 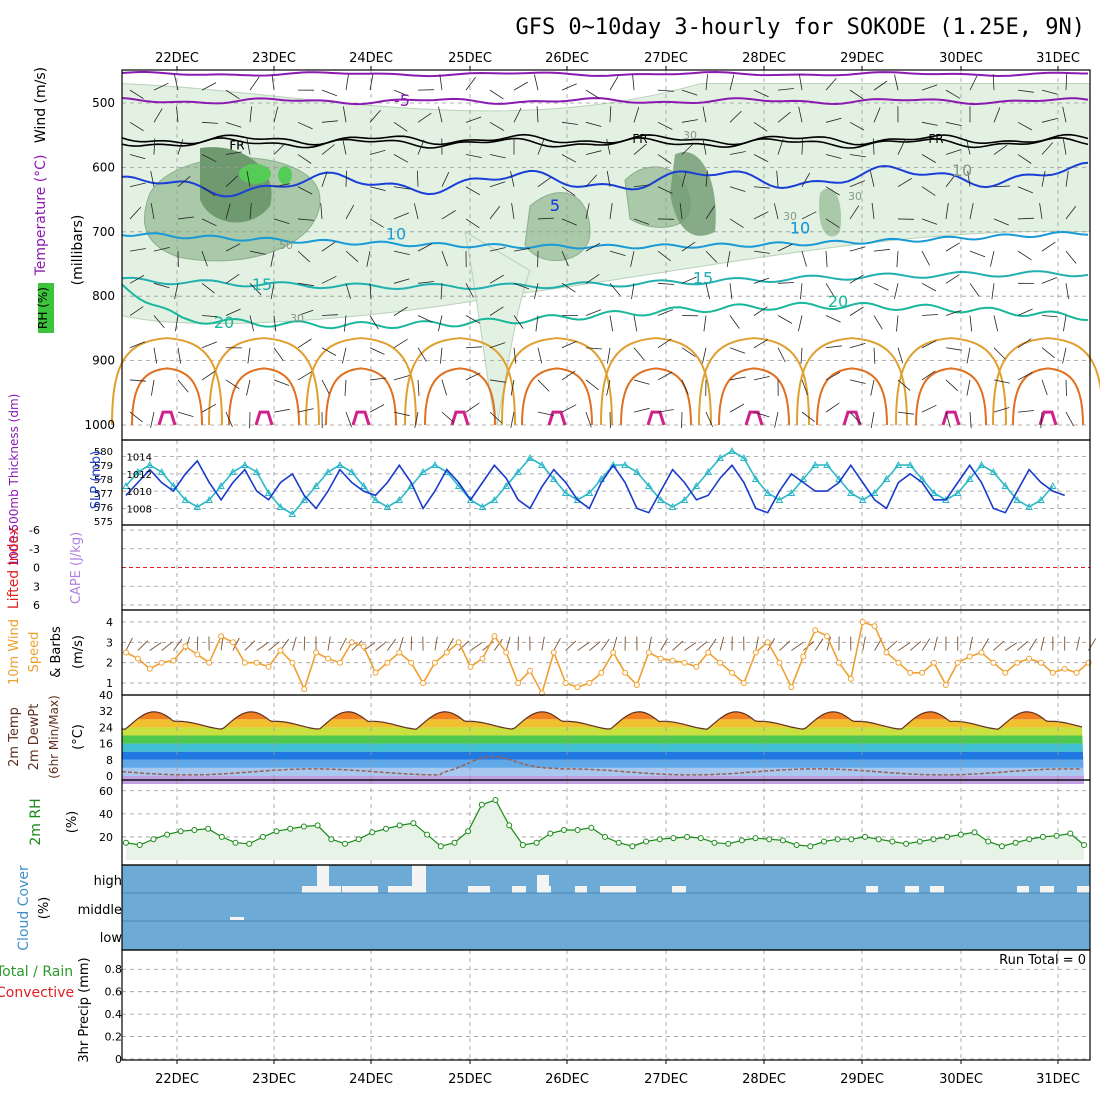 What do you see at coordinates (606, 1005) in the screenshot?
I see `precip-panel-border` at bounding box center [606, 1005].